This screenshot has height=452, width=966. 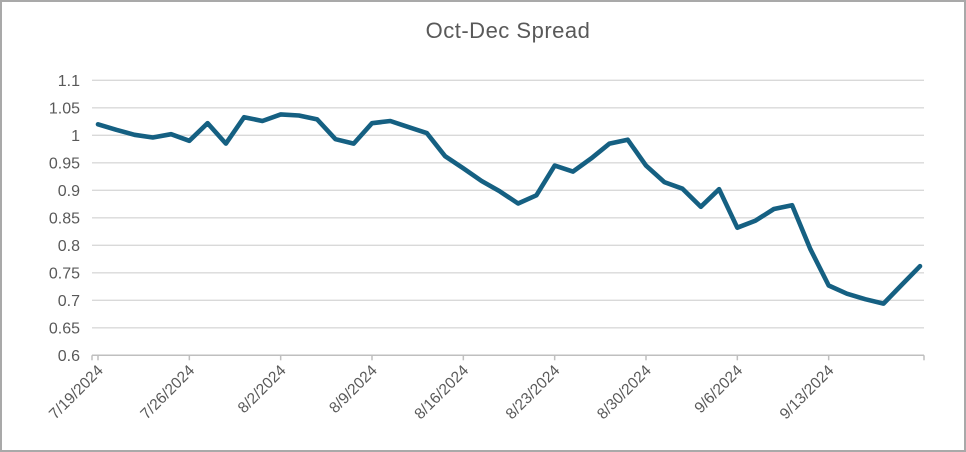 What do you see at coordinates (508, 30) in the screenshot?
I see `chart-title: Oct-Dec Spread` at bounding box center [508, 30].